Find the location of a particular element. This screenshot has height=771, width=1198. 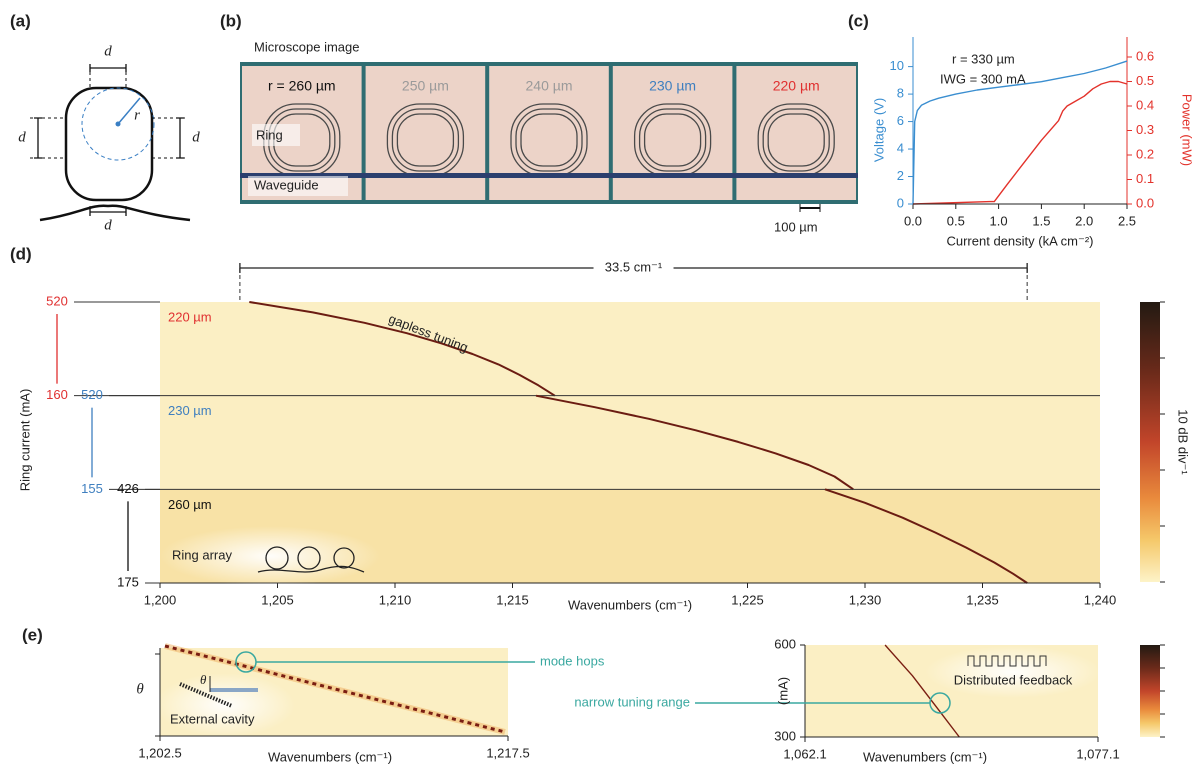

x-tick-label: 1,225 is located at coordinates (747, 599).